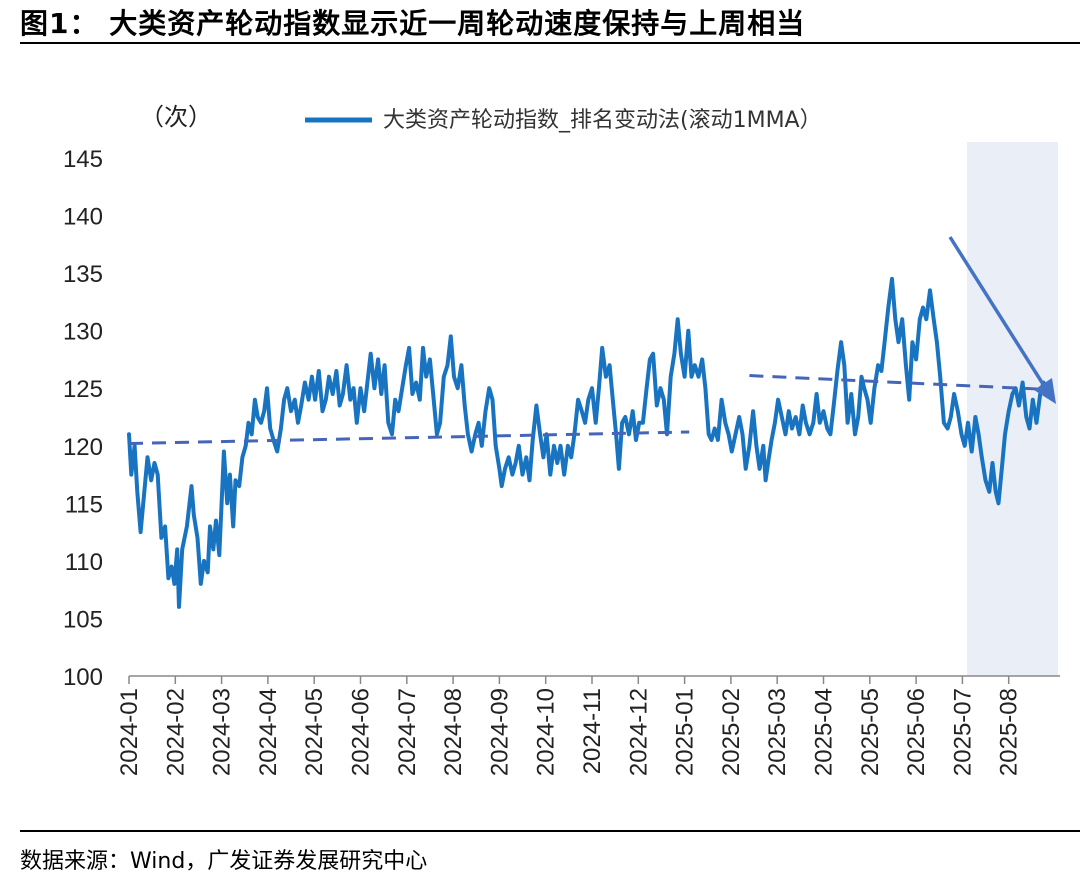 The width and height of the screenshot is (1080, 883). Describe the element at coordinates (83, 389) in the screenshot. I see `y-tick-label: 125` at that location.